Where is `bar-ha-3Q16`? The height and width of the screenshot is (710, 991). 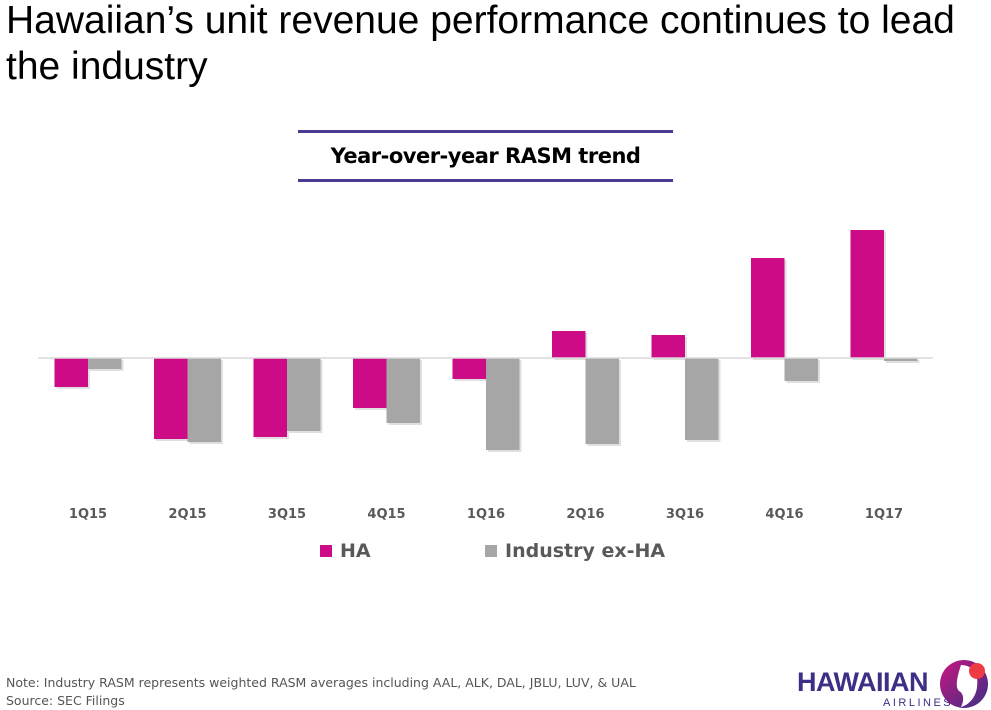
bar-ha-3Q16 is located at coordinates (668, 346).